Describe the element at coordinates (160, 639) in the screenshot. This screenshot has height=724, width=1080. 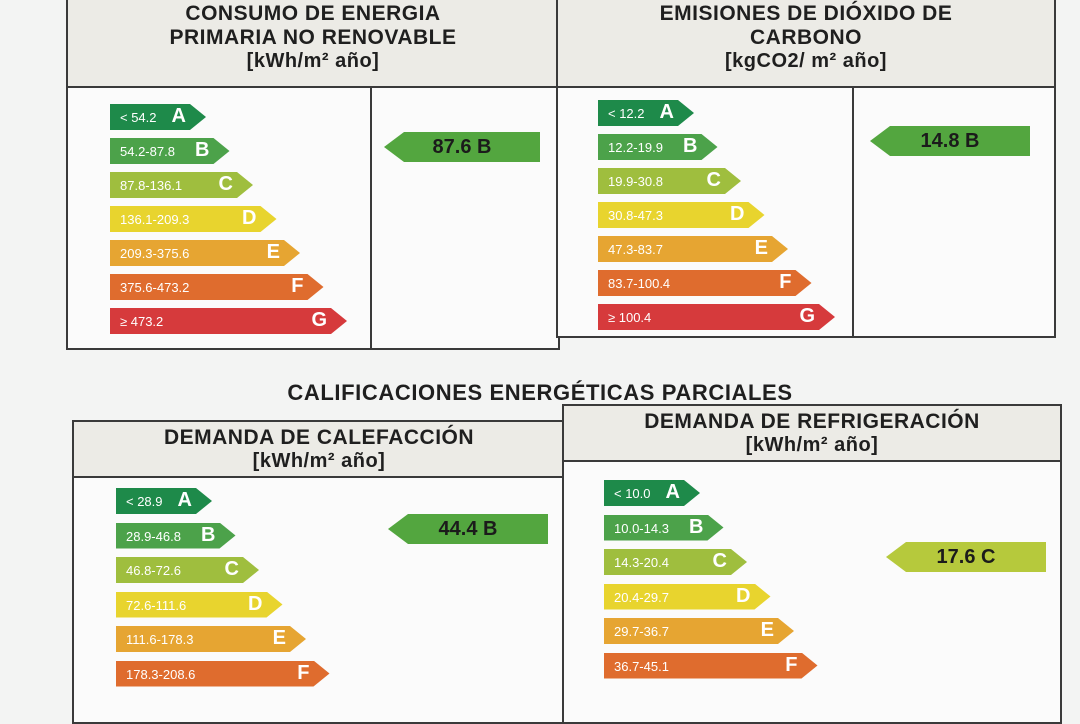
I see `scale-range-label: 111.6-178.3` at that location.